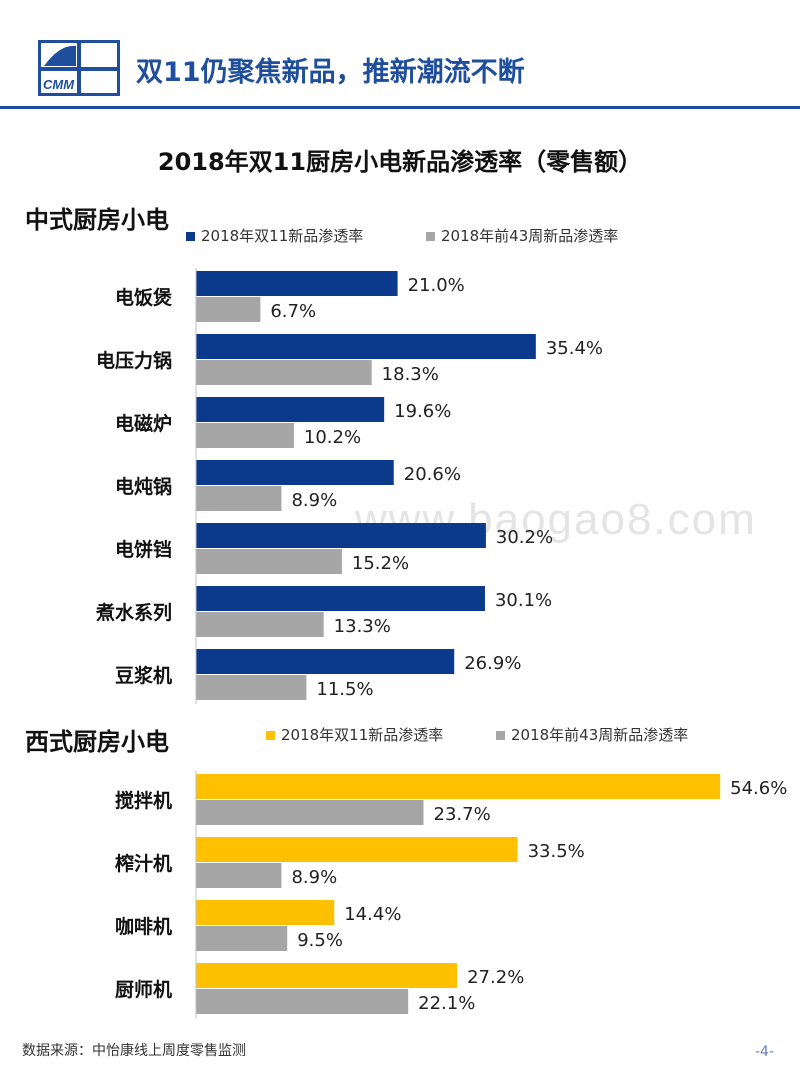  Describe the element at coordinates (97, 742) in the screenshot. I see `group-title: 西式厨房小电` at that location.